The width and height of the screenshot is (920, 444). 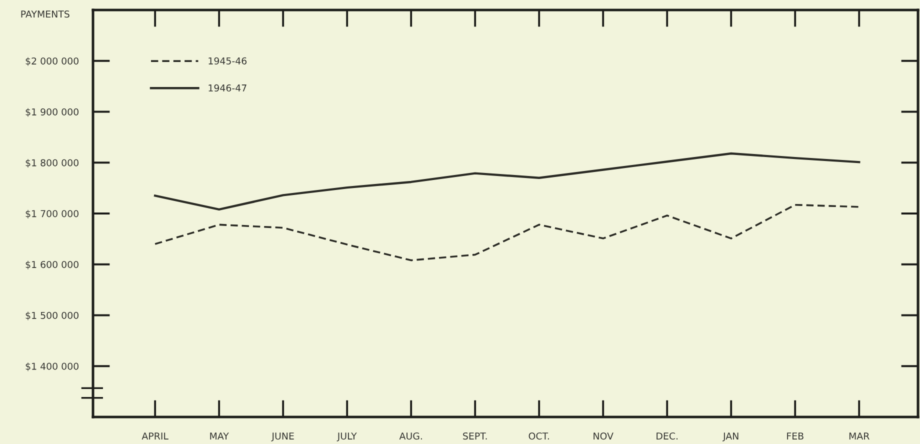 I want to click on x-tick-label: JUNE, so click(x=282, y=437).